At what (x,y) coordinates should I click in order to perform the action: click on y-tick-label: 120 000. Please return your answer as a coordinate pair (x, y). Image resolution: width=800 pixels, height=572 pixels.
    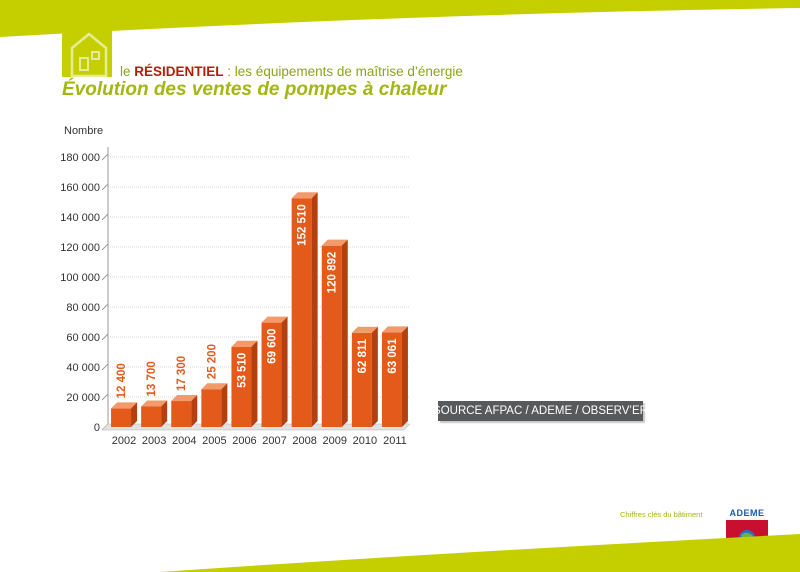
    Looking at the image, I should click on (80, 248).